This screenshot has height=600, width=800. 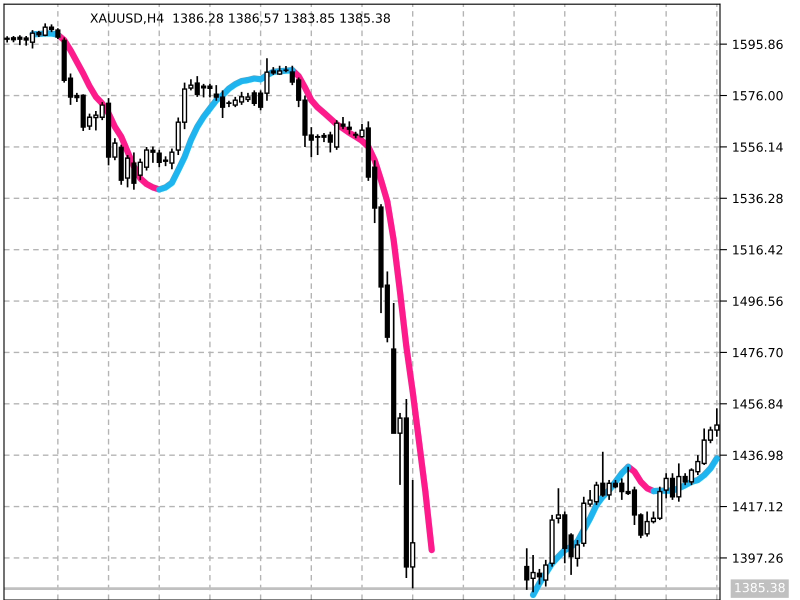 What do you see at coordinates (758, 95) in the screenshot?
I see `y-tick-label: 1576.00` at bounding box center [758, 95].